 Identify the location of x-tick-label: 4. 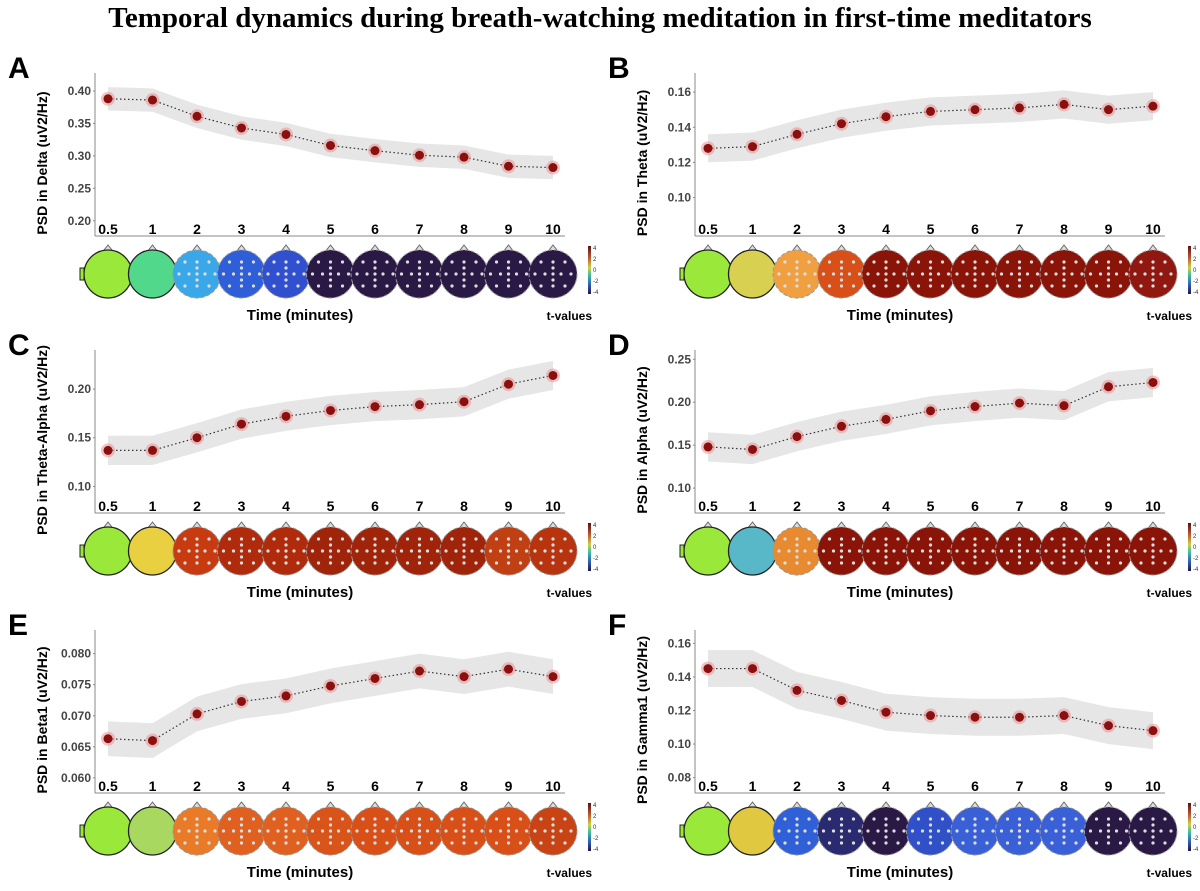
(886, 786).